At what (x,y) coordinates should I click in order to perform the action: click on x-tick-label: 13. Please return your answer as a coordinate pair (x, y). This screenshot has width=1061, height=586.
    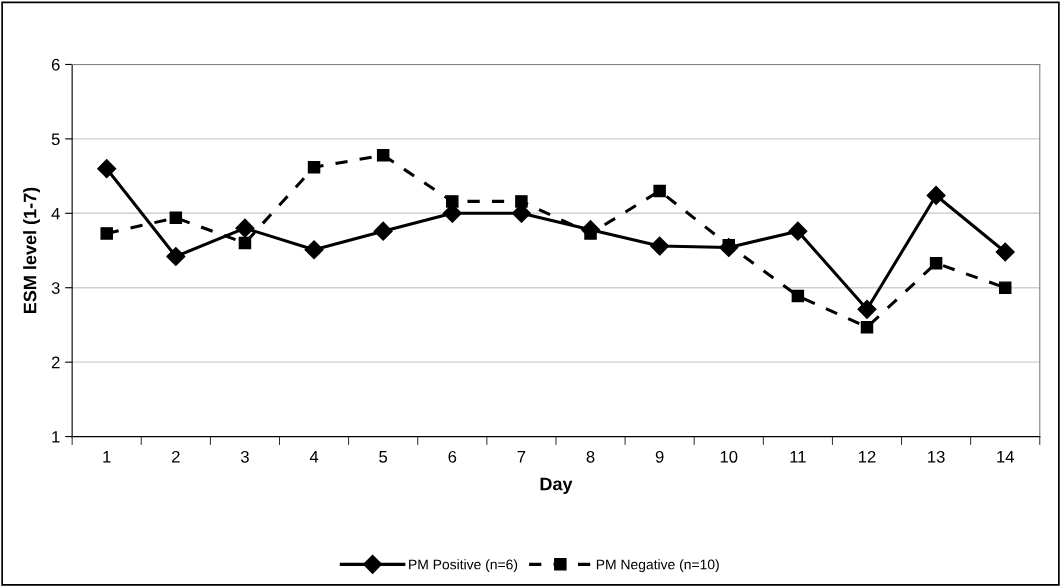
    Looking at the image, I should click on (936, 456).